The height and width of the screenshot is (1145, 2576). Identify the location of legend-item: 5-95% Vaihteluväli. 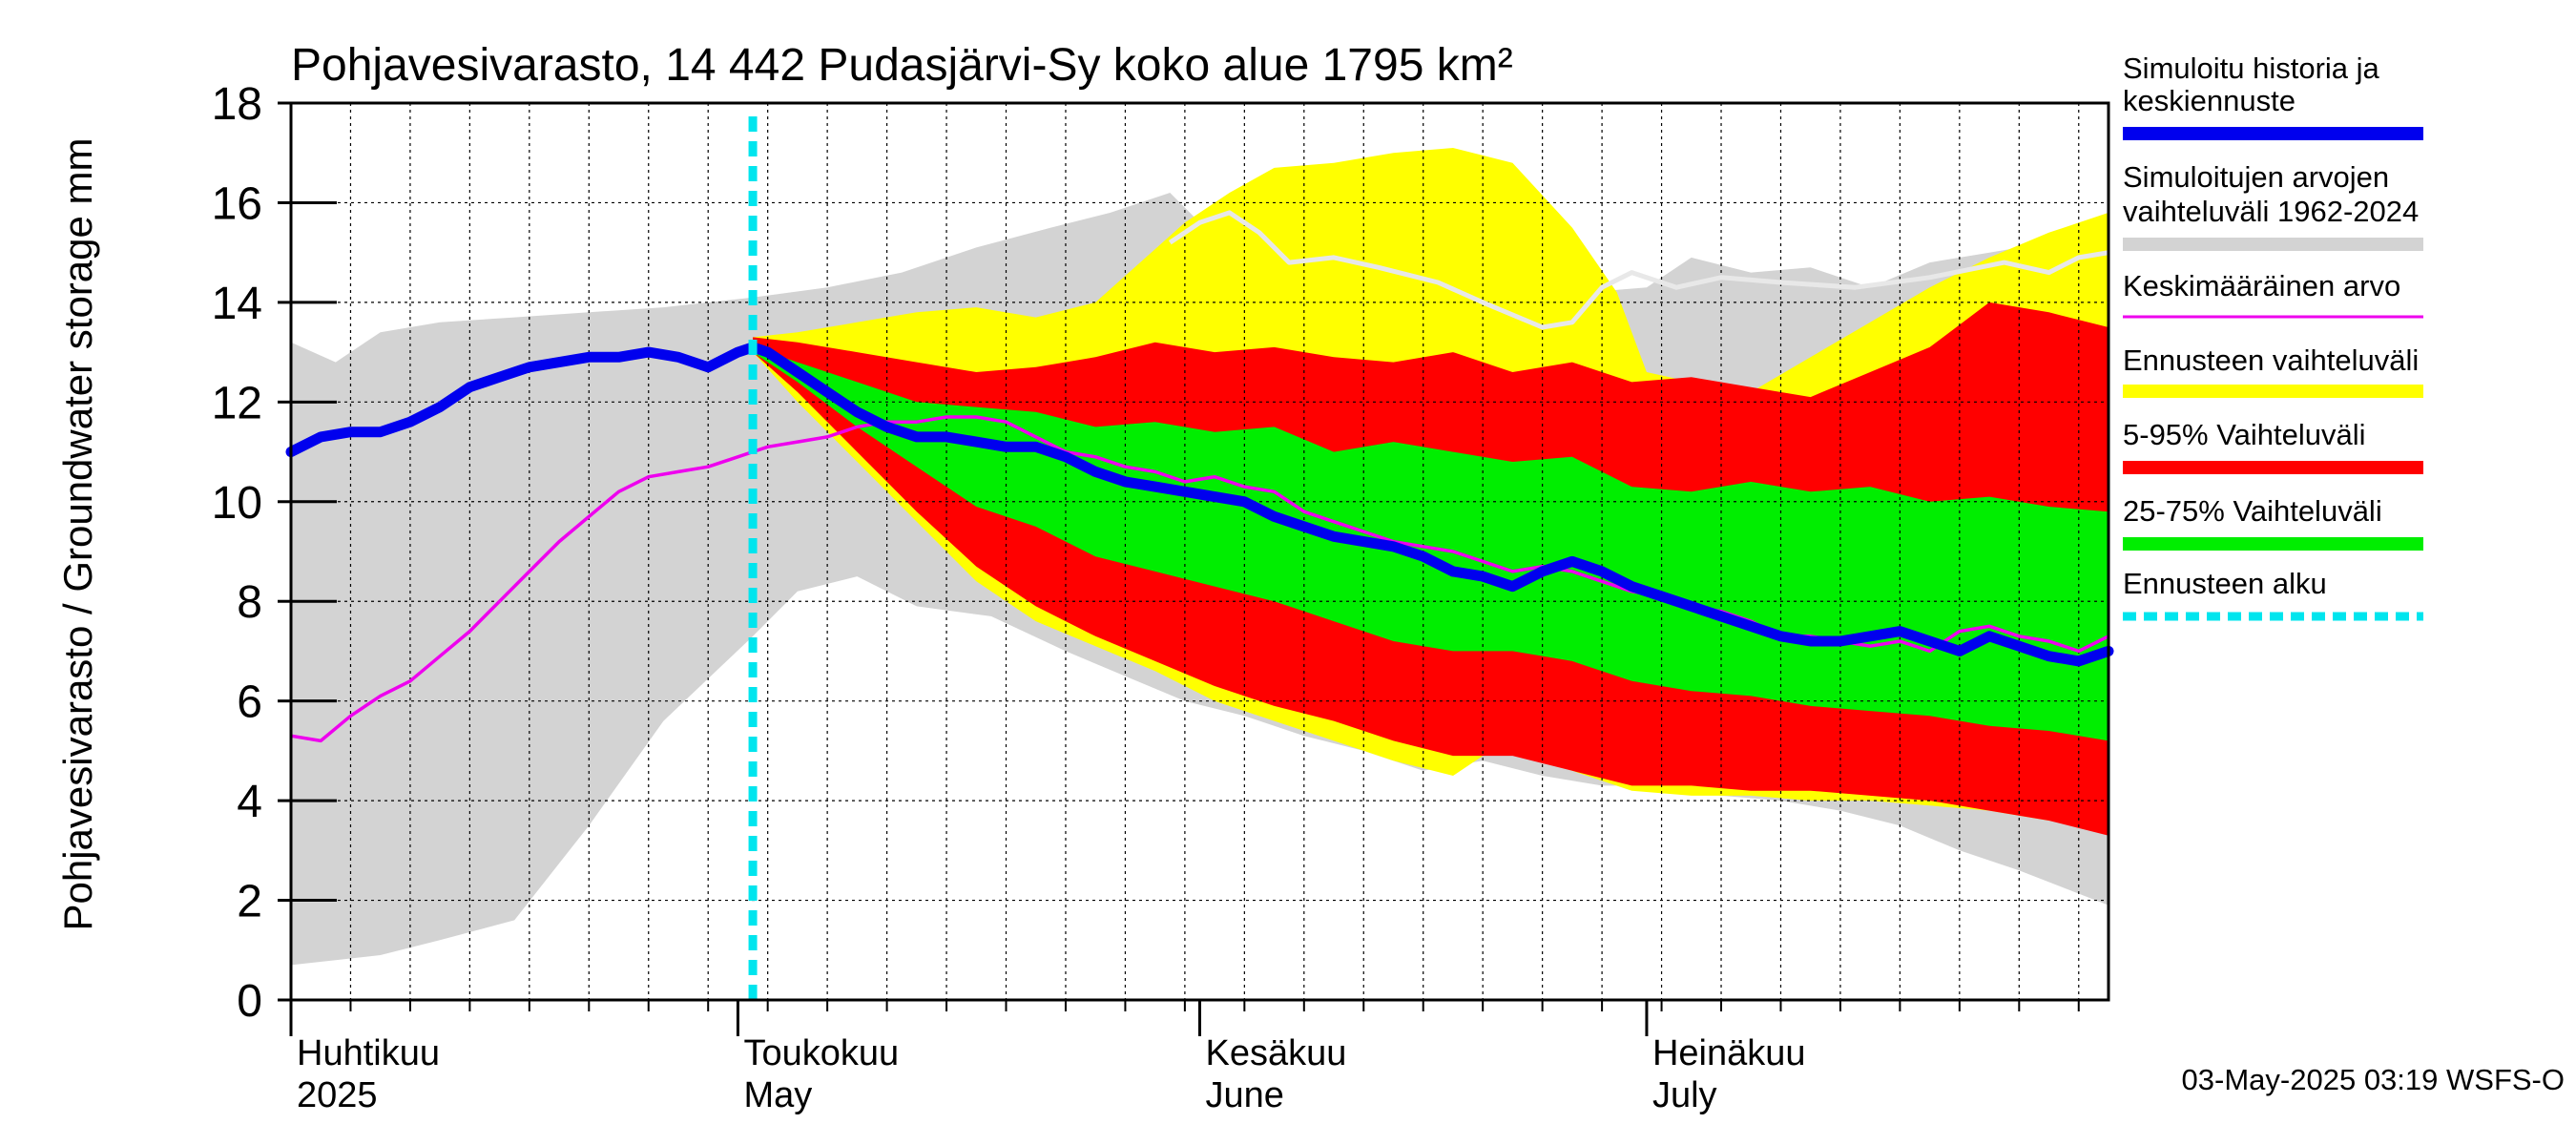
(2273, 446).